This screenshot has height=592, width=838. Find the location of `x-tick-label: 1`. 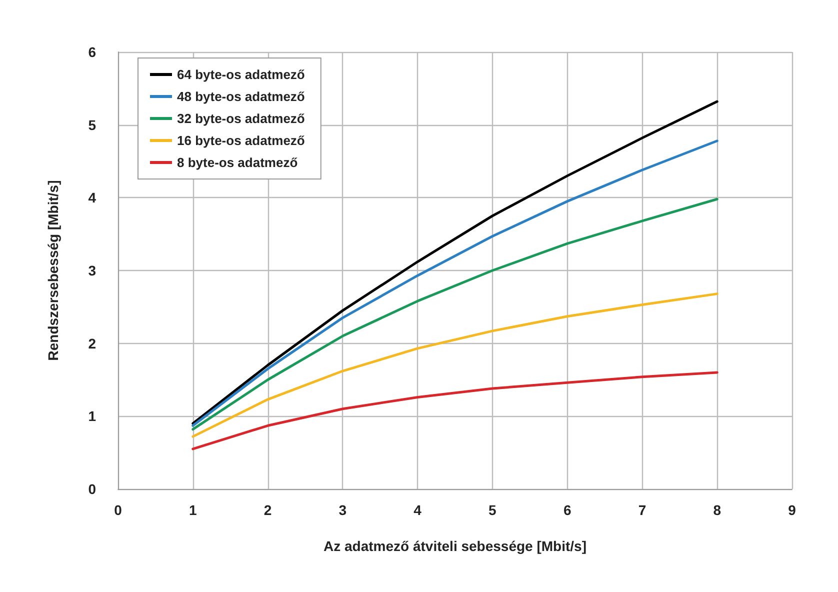

x-tick-label: 1 is located at coordinates (192, 510).